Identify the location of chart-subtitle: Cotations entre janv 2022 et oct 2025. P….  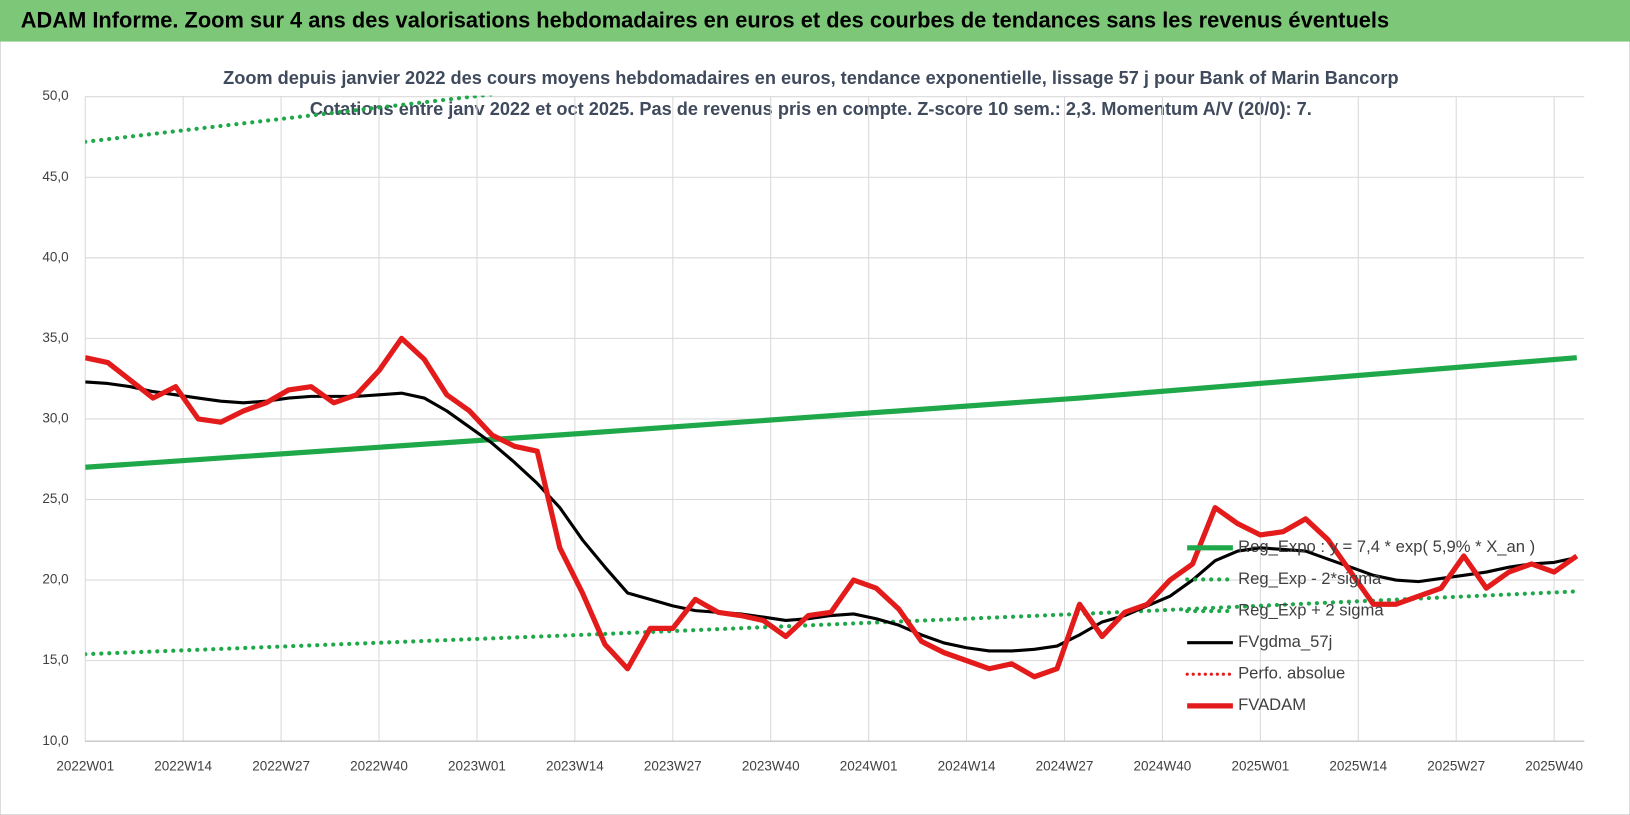
(811, 109).